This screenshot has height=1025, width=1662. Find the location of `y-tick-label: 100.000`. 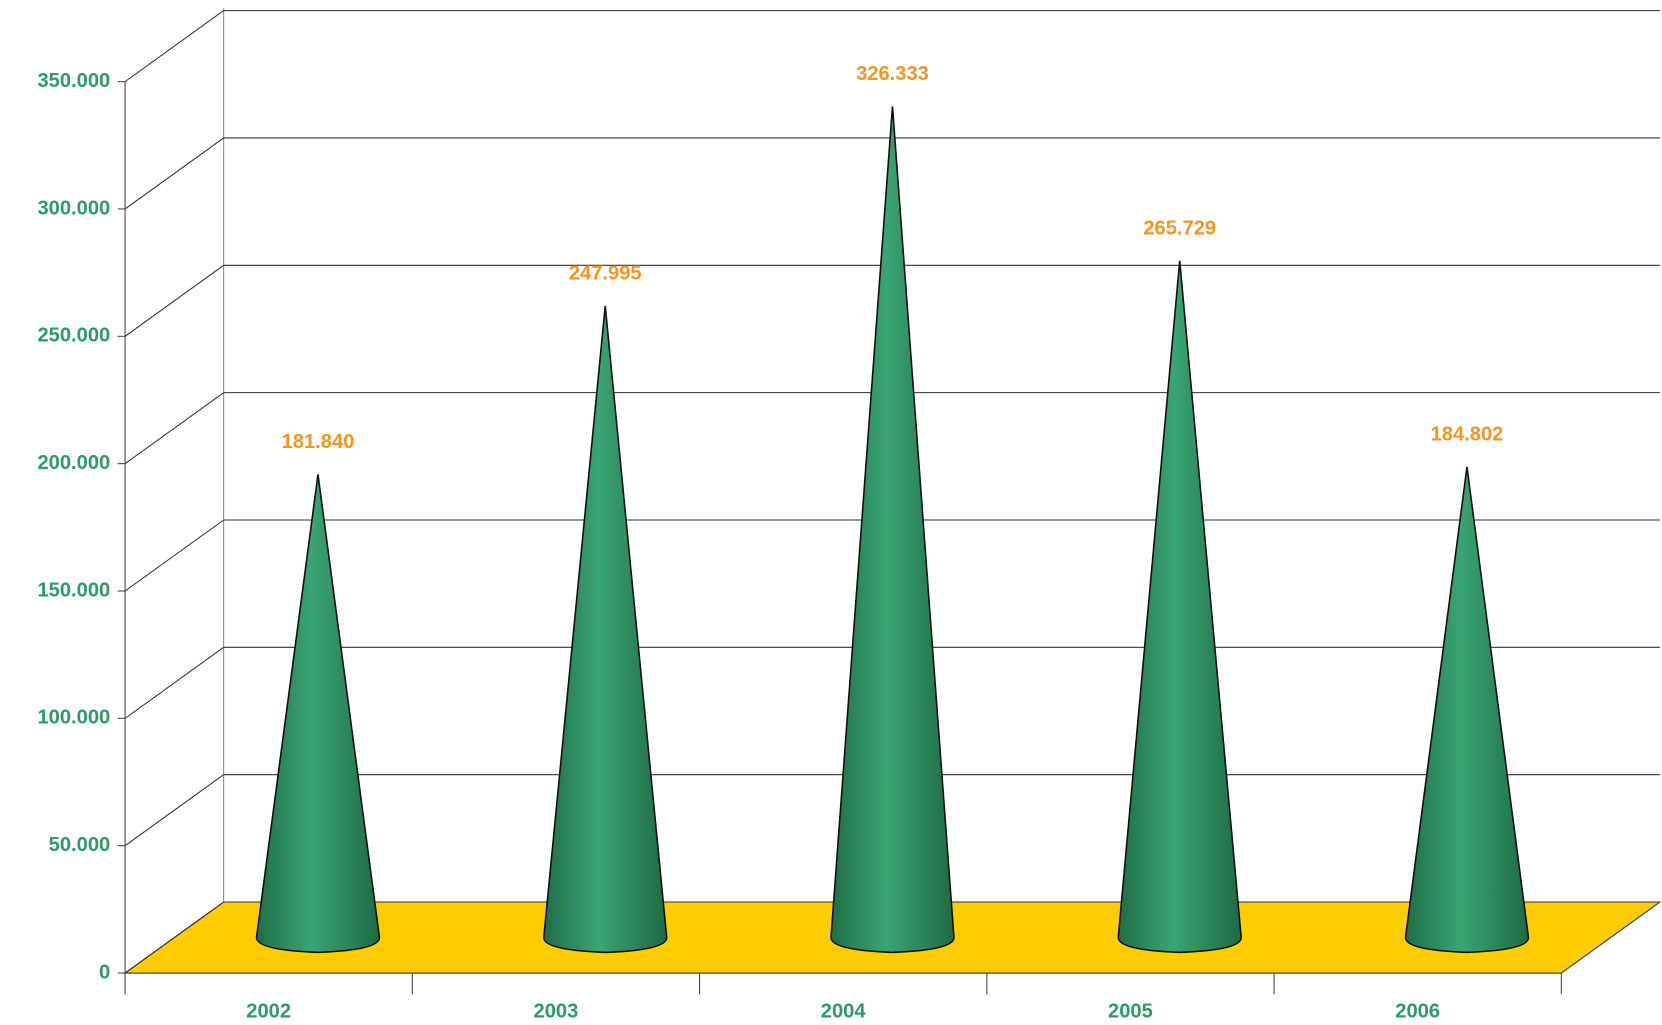

y-tick-label: 100.000 is located at coordinates (73, 718).